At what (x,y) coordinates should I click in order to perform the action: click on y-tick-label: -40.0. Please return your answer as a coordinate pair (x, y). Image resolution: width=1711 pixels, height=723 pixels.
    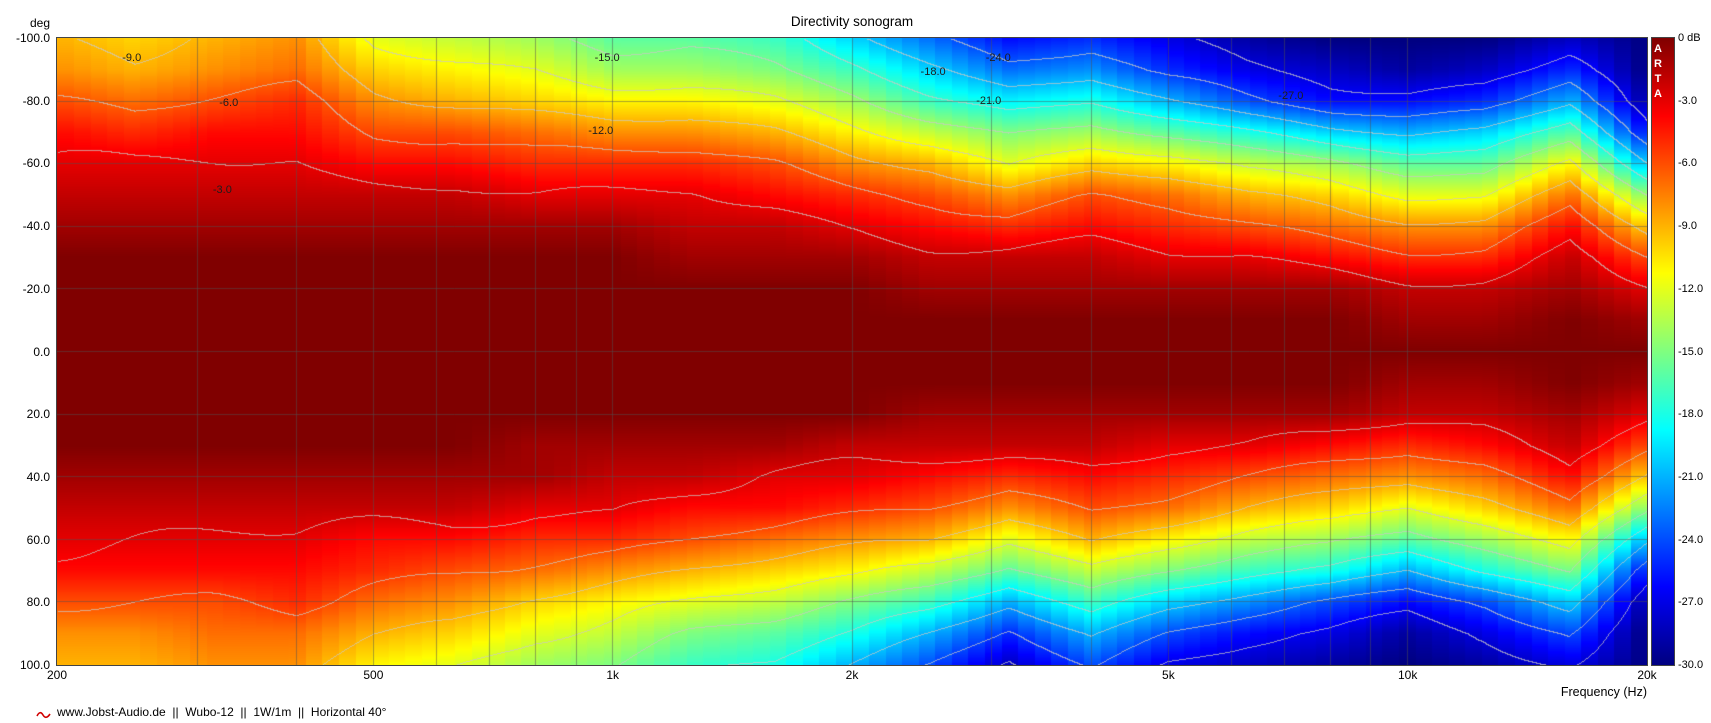
    Looking at the image, I should click on (36, 226).